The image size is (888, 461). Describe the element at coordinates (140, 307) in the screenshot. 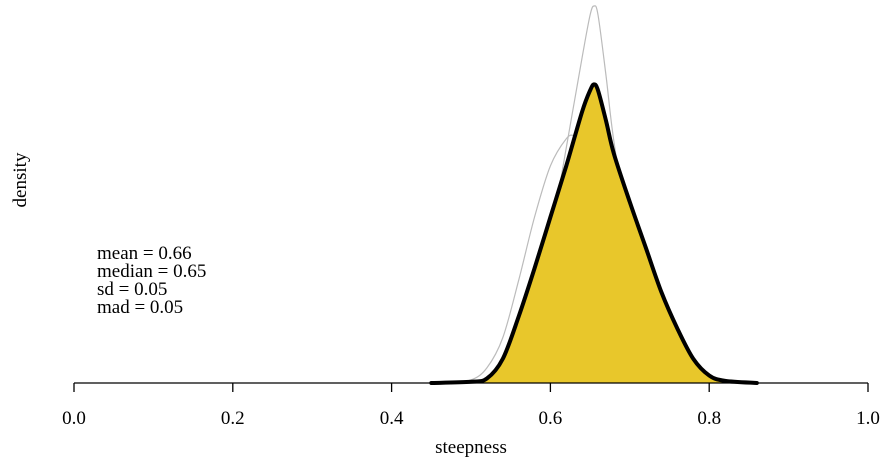

I see `stat-line: mad = 0.05` at that location.